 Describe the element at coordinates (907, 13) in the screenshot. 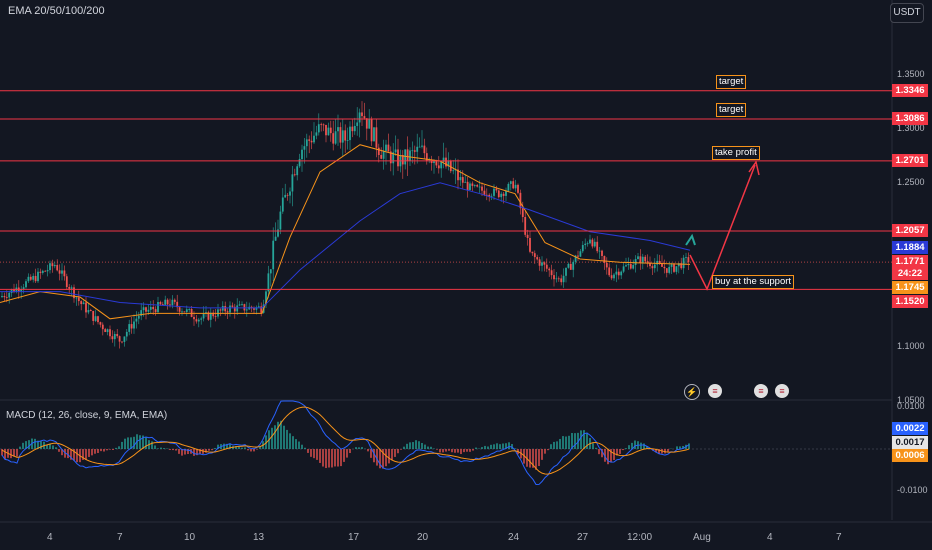

I see `currency-button: USDT` at that location.